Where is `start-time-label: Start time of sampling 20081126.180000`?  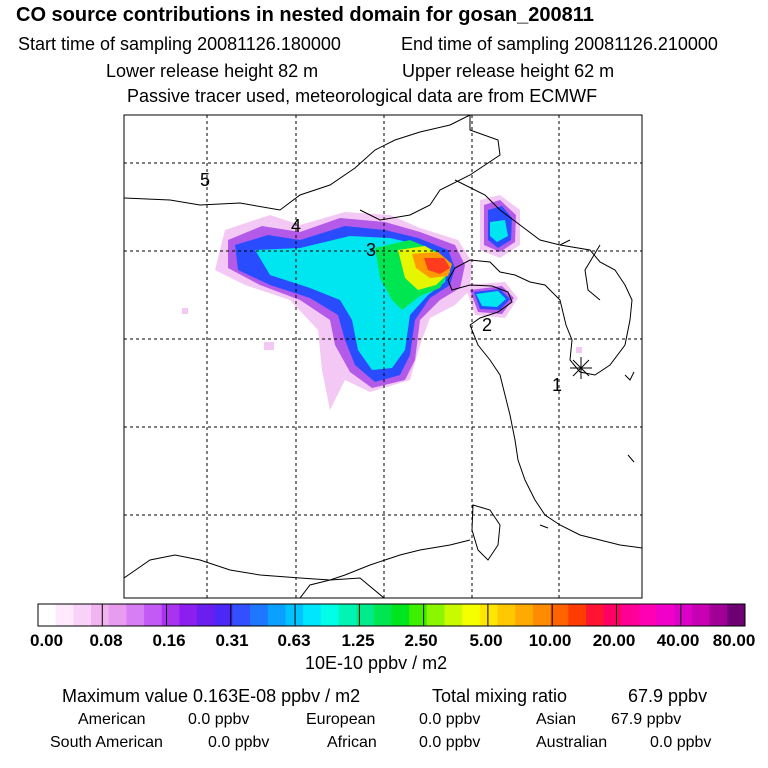 start-time-label: Start time of sampling 20081126.180000 is located at coordinates (179, 44).